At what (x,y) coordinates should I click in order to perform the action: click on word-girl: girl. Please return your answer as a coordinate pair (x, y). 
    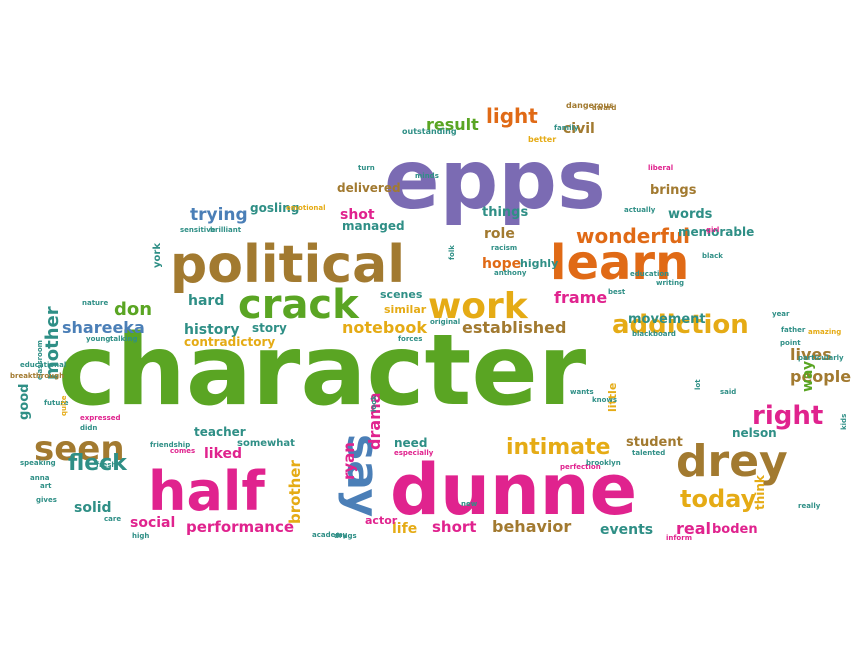
    Looking at the image, I should click on (712, 230).